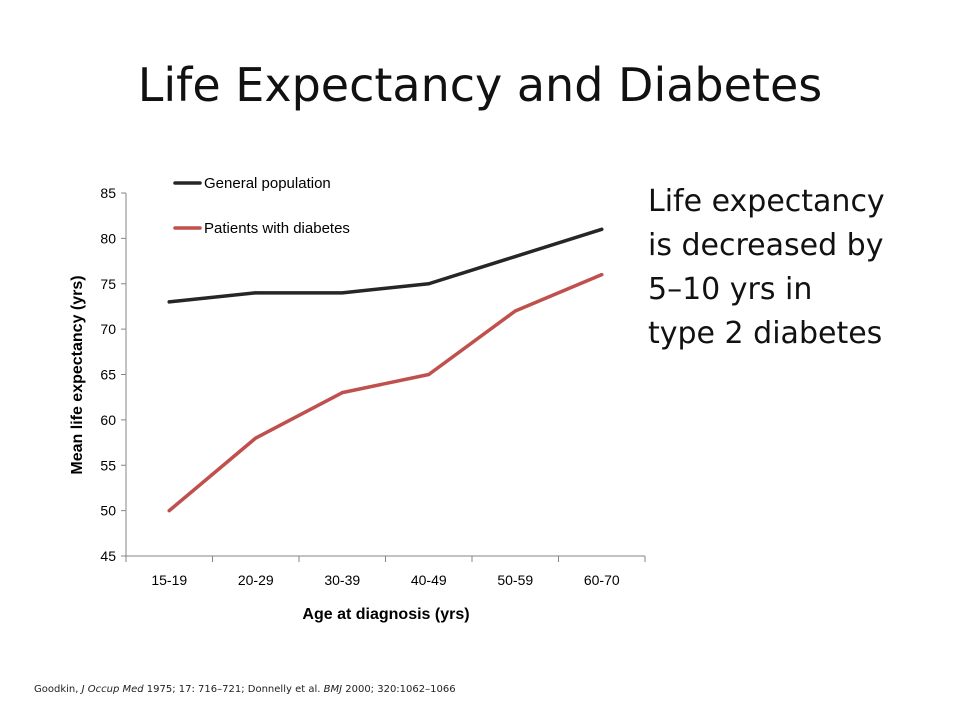  I want to click on citation-part: Goodkin,, so click(58, 689).